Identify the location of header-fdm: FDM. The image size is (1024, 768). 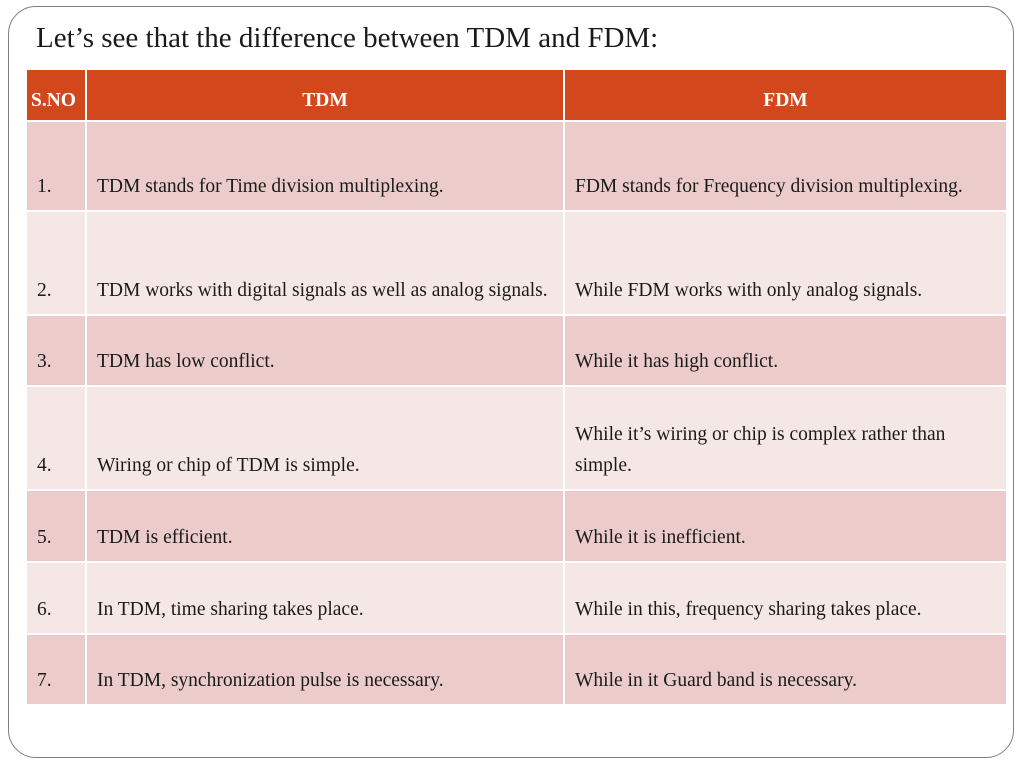
(785, 95).